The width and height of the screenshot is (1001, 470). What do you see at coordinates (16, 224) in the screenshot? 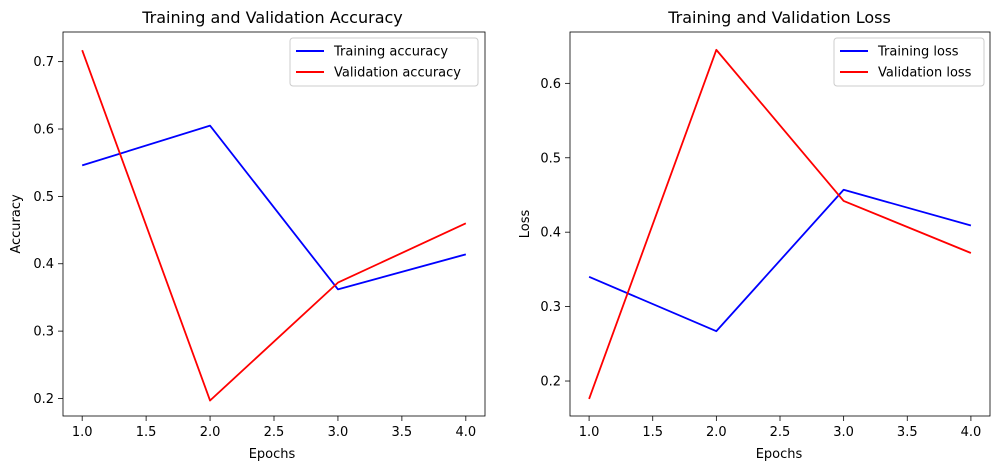
I see `y-axis-label: Accuracy` at bounding box center [16, 224].